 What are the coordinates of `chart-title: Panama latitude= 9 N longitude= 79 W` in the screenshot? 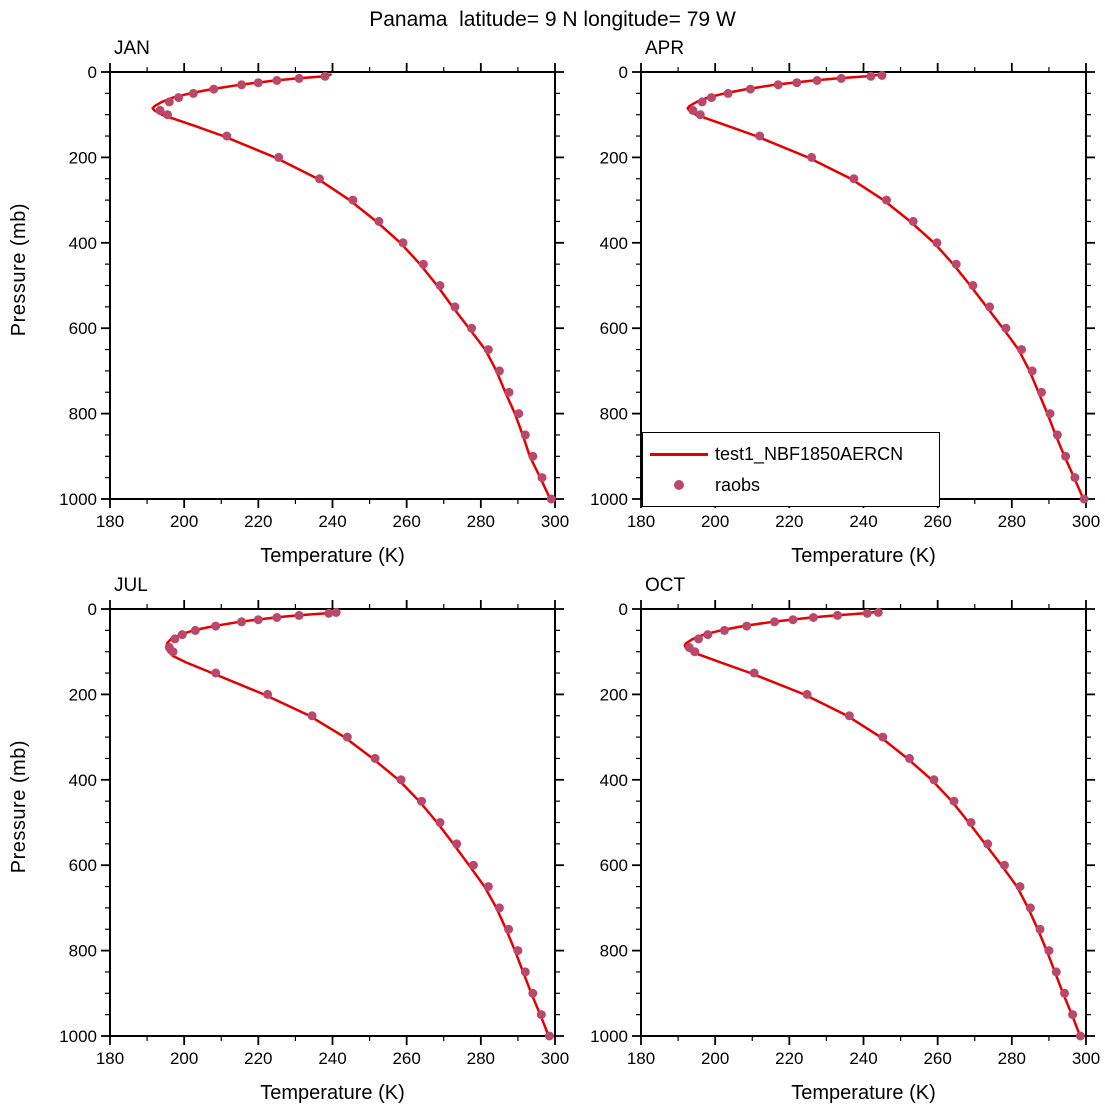 It's located at (552, 19).